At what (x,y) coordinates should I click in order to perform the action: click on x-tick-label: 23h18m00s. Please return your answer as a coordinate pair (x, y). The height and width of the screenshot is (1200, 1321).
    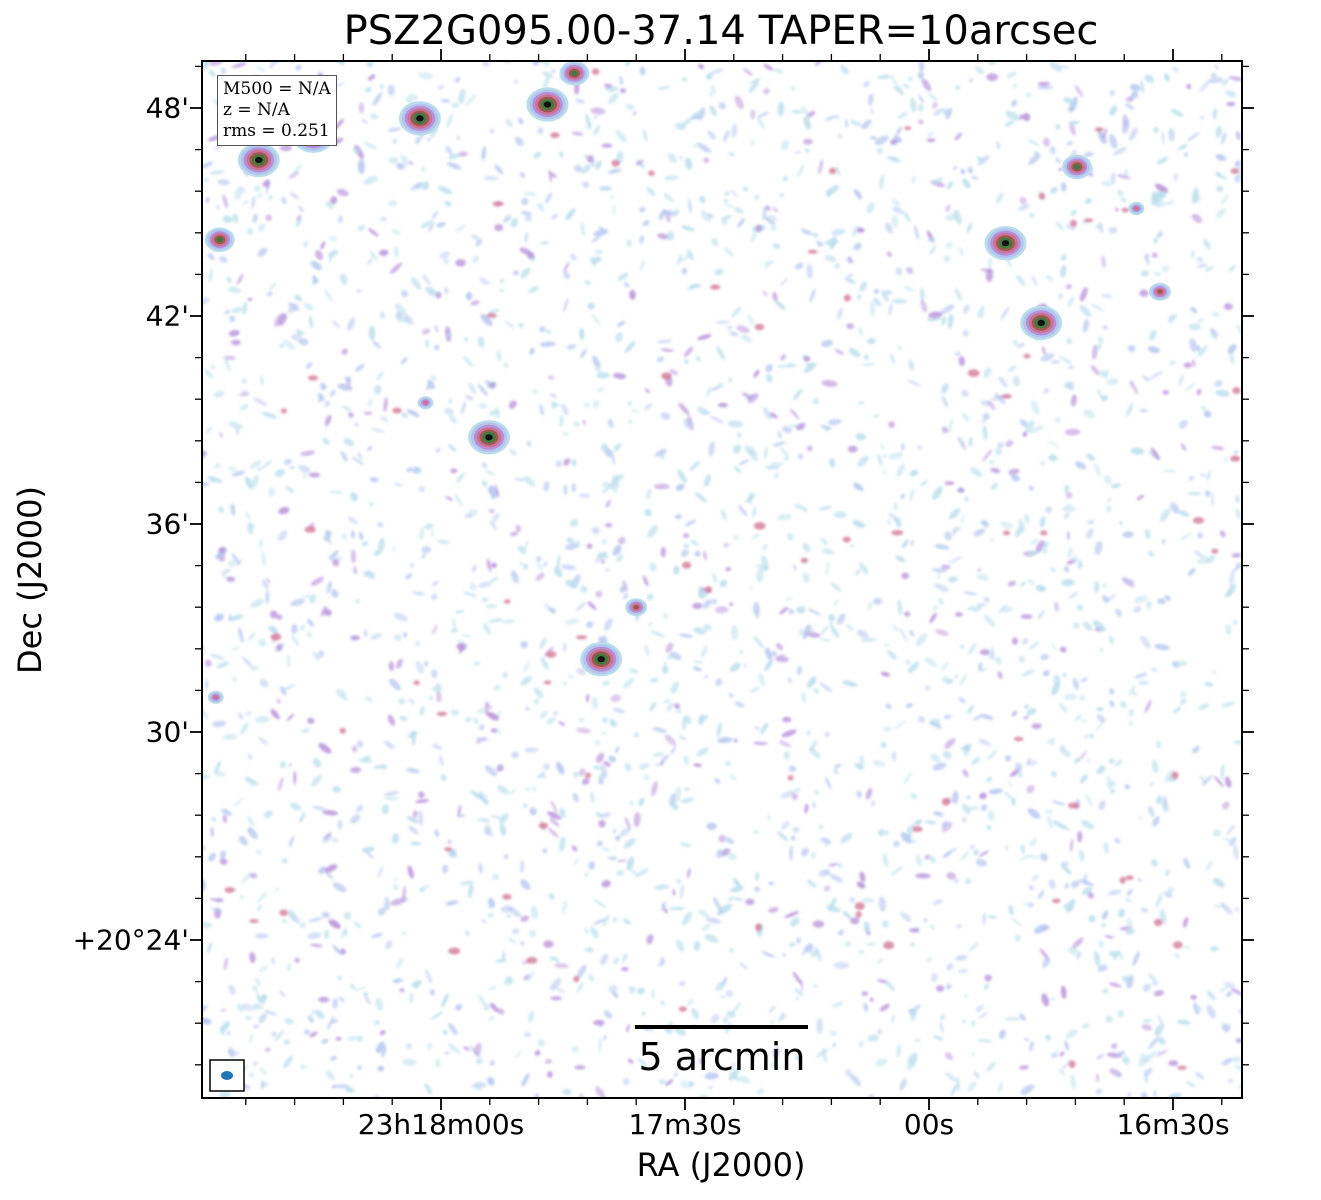
    Looking at the image, I should click on (441, 1124).